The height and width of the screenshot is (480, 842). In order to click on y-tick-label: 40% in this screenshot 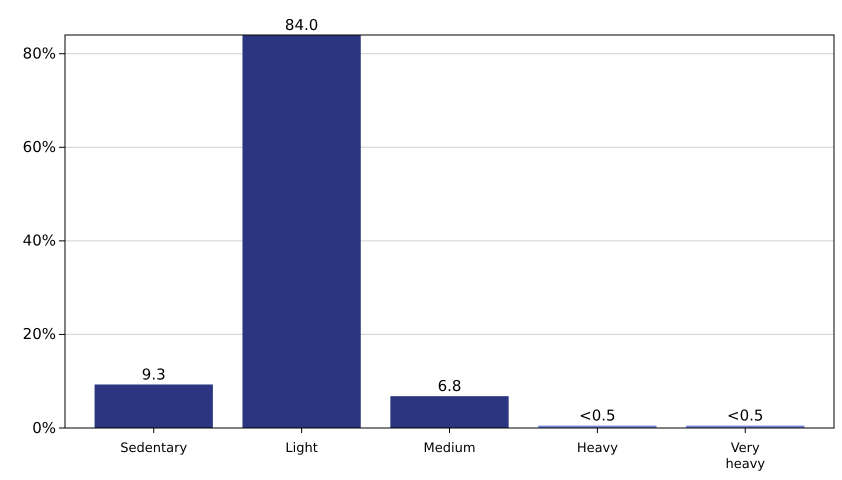, I will do `click(39, 241)`.